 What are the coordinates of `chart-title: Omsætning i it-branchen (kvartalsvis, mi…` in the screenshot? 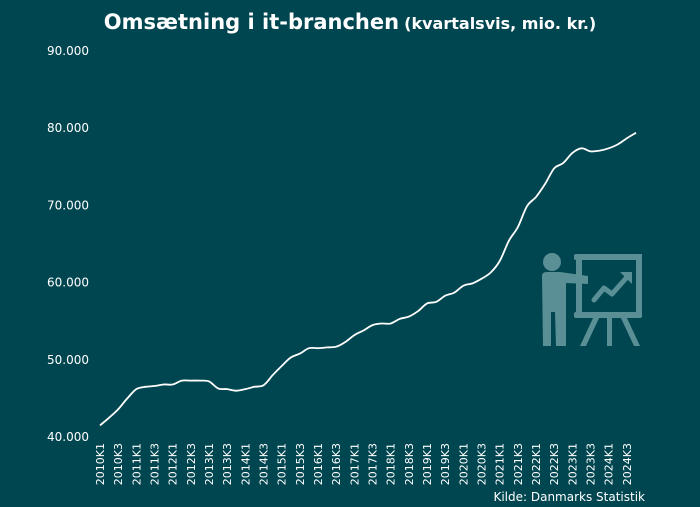 It's located at (350, 22).